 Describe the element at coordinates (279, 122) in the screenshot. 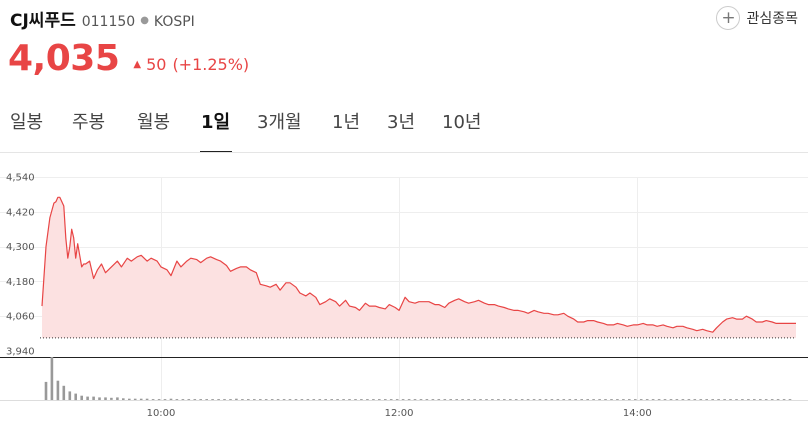

I see `tab-3-months: 3개월` at that location.